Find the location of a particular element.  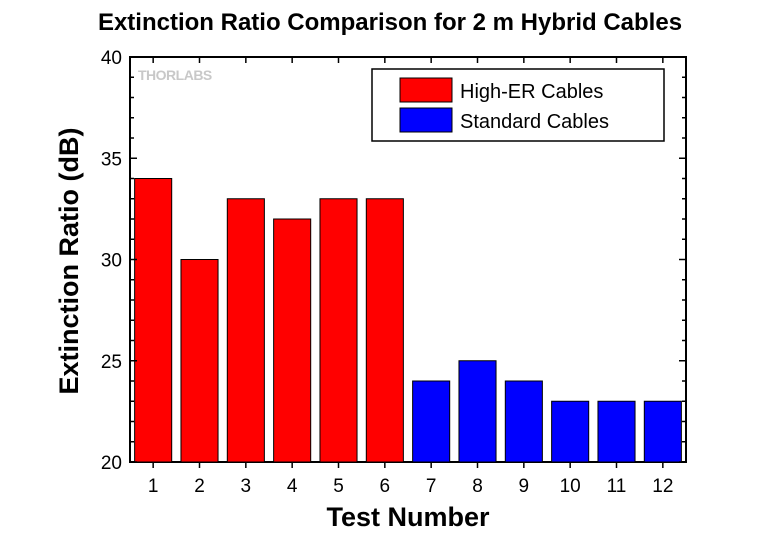

thorlabs-logo: THORLABS is located at coordinates (175, 75).